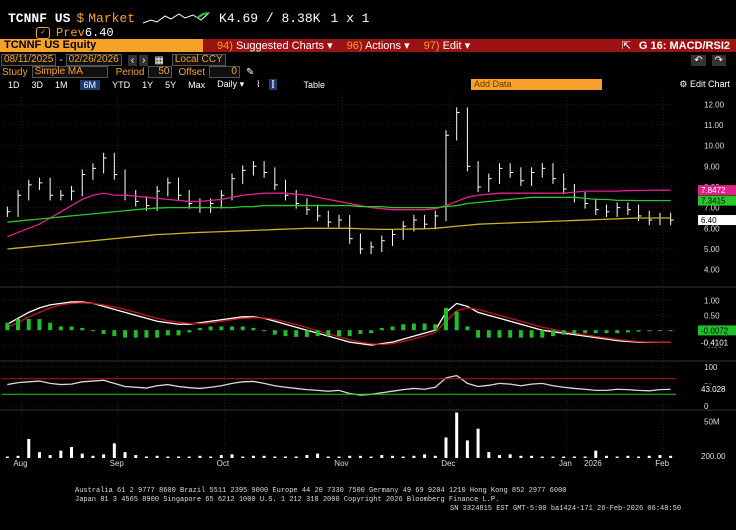 This screenshot has height=530, width=736. I want to click on end-date-input: 02/26/2026, so click(93, 60).